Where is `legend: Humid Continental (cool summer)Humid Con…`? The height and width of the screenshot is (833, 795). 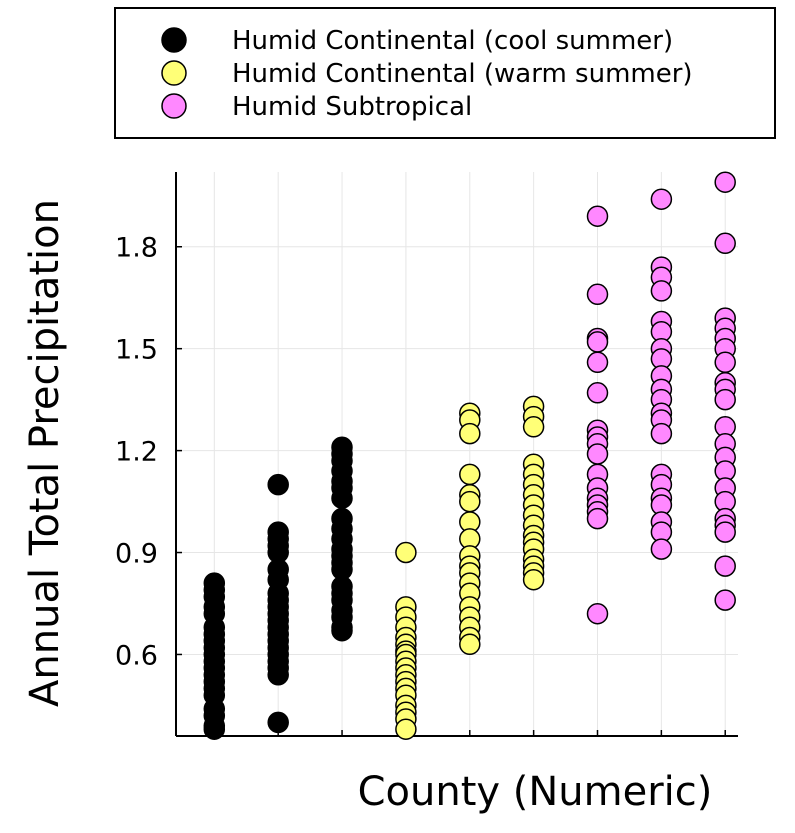
legend: Humid Continental (cool summer)Humid Con… is located at coordinates (445, 73).